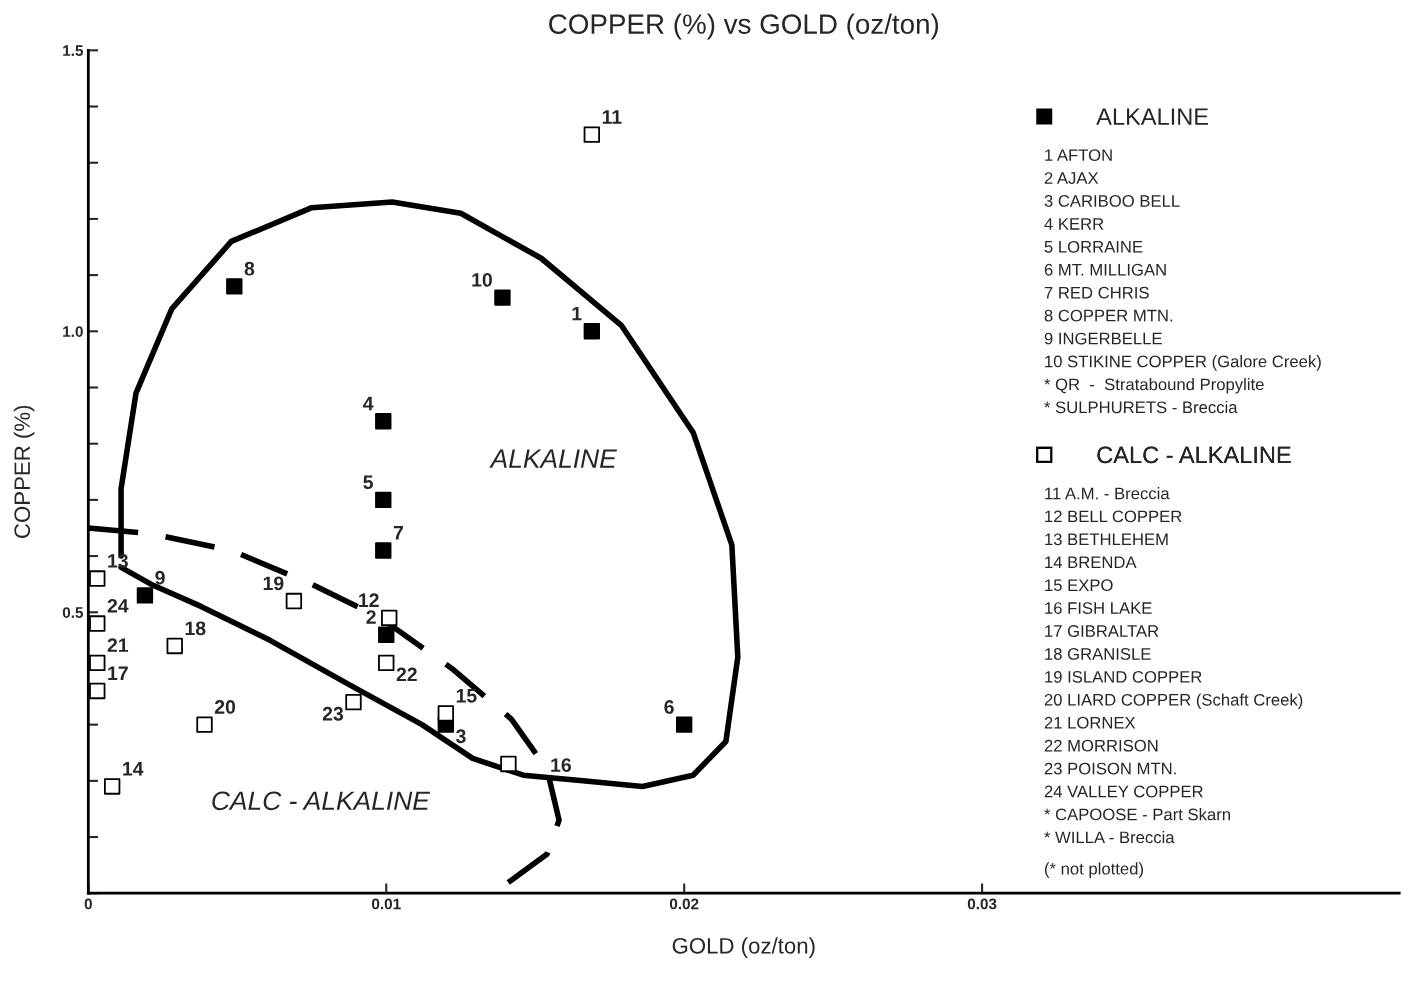  What do you see at coordinates (398, 533) in the screenshot?
I see `annotation: 7` at bounding box center [398, 533].